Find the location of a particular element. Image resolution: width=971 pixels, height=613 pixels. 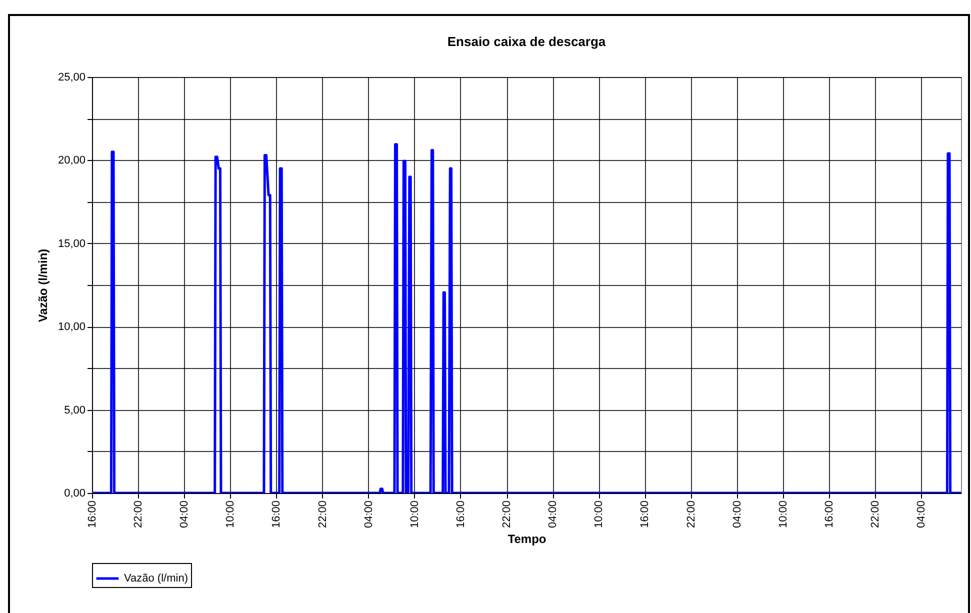

y-tick-label: 0,00 is located at coordinates (75, 494).